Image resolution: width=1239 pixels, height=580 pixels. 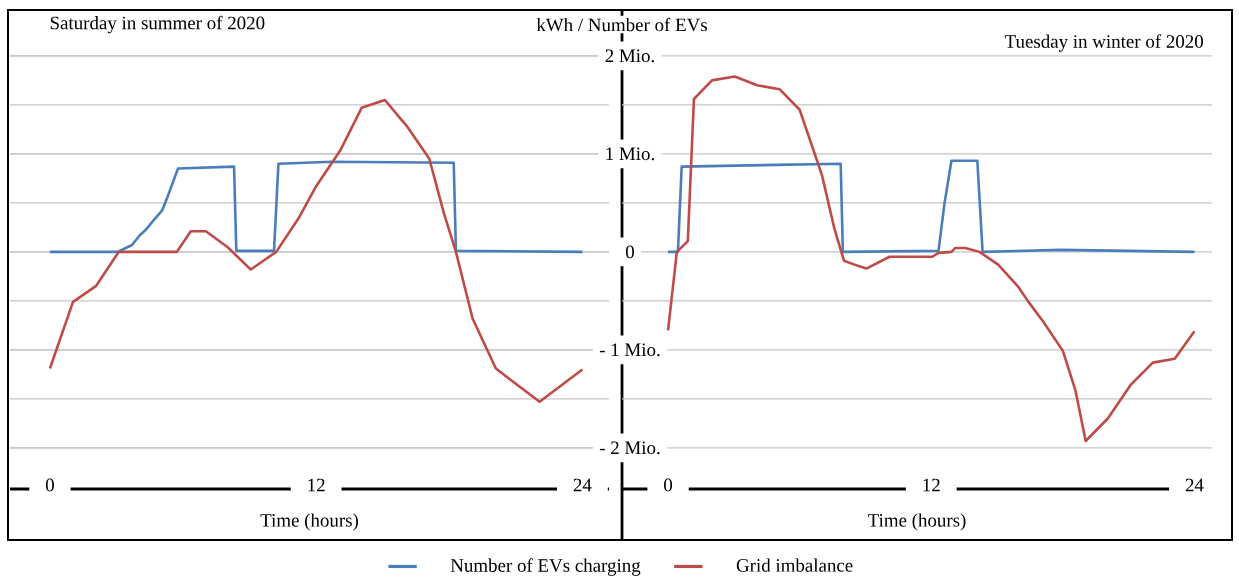 What do you see at coordinates (545, 567) in the screenshot?
I see `legend-label: Number of EVs charging` at bounding box center [545, 567].